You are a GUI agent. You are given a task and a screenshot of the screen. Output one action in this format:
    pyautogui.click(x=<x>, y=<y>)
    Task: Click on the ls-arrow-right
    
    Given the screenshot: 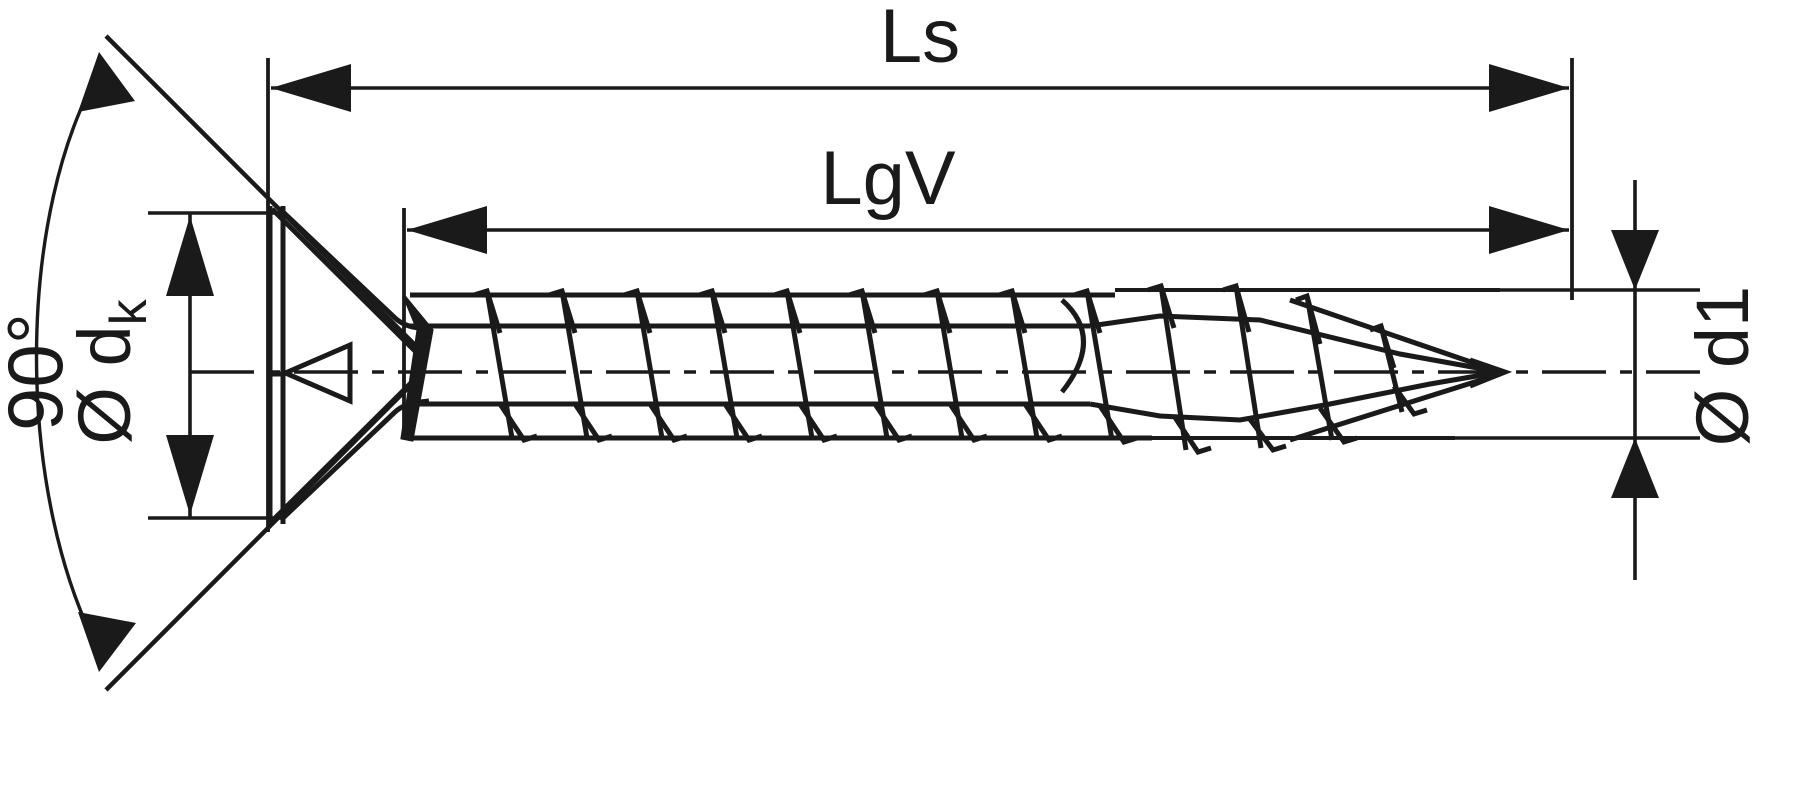 What is the action you would take?
    pyautogui.click(x=1529, y=88)
    